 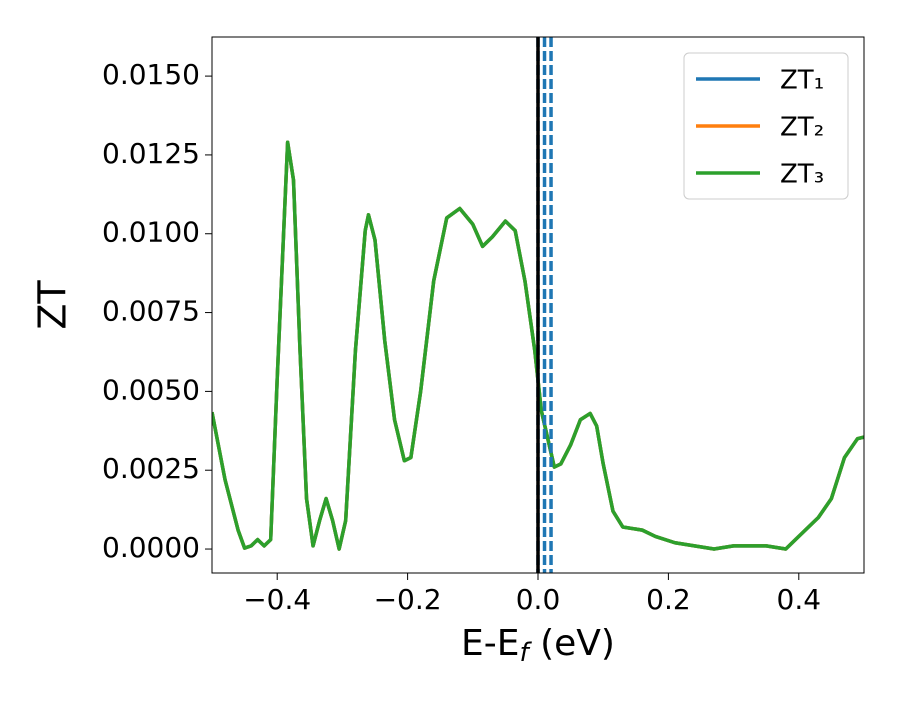 What do you see at coordinates (277, 599) in the screenshot?
I see `x-tick-label: −0.4` at bounding box center [277, 599].